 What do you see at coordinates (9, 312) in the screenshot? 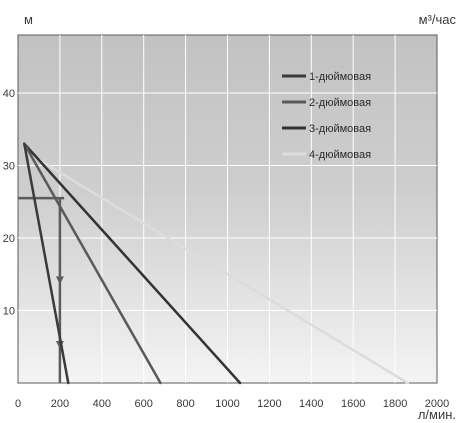
I see `y-tick-label: 10` at bounding box center [9, 312].